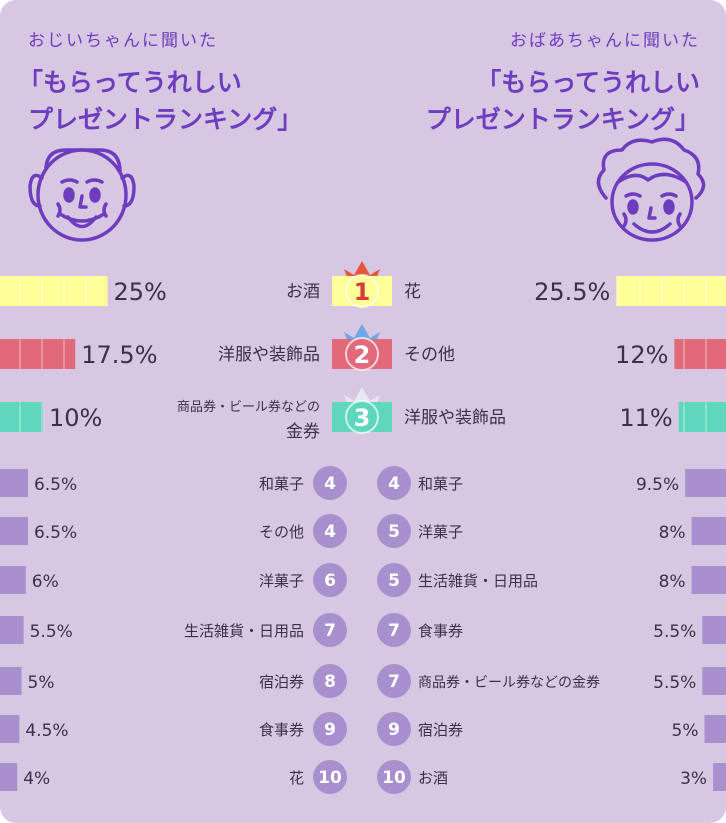 The image size is (726, 823). I want to click on rank-number-top: 1, so click(362, 292).